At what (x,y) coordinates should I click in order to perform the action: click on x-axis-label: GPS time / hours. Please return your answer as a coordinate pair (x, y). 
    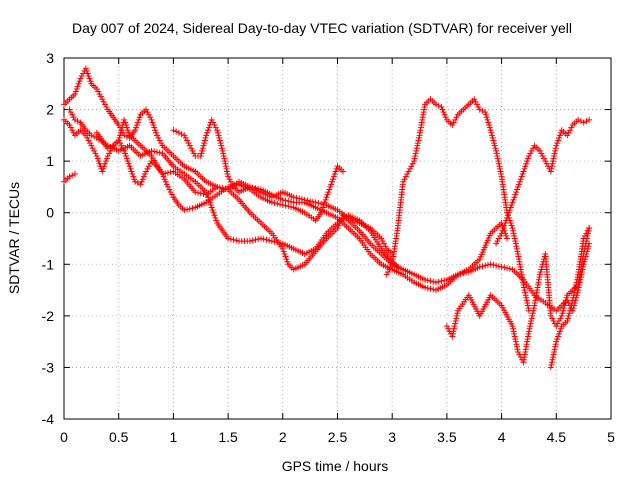
    Looking at the image, I should click on (335, 466).